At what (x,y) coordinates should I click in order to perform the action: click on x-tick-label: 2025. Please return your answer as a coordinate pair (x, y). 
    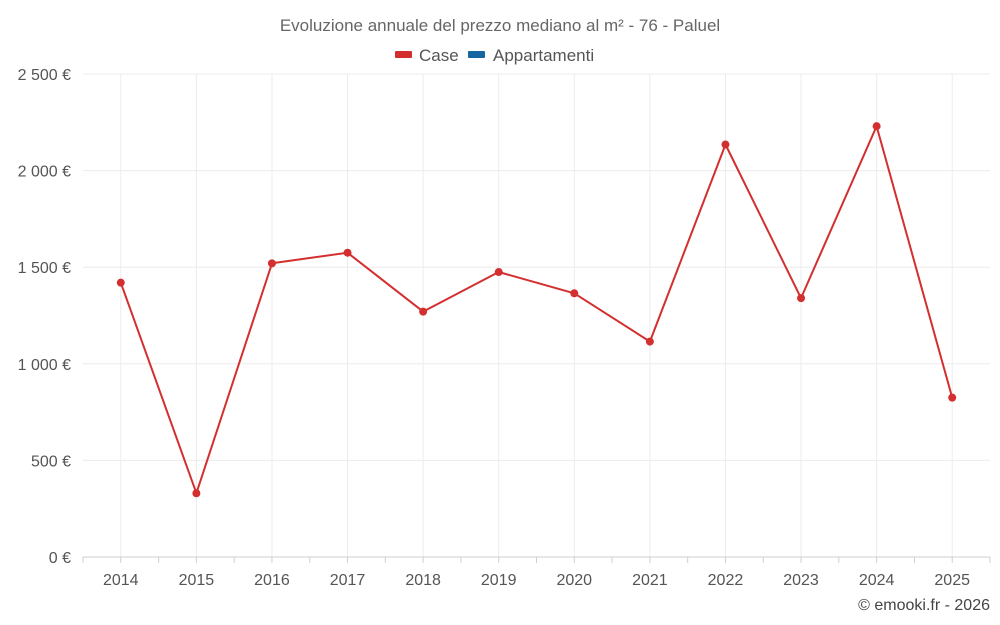
    Looking at the image, I should click on (952, 580).